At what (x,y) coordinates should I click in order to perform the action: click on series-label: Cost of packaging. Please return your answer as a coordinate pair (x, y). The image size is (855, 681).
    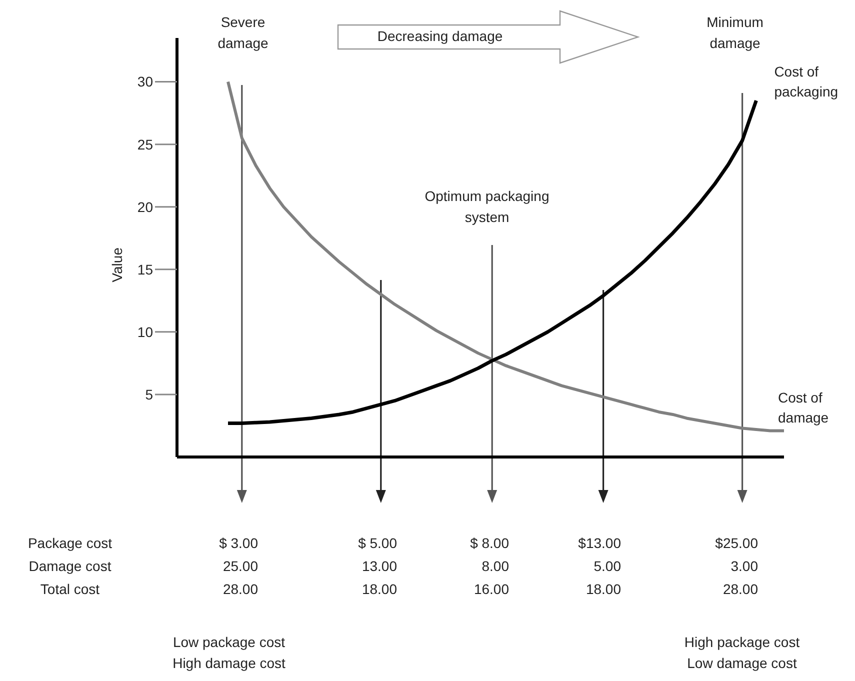
    Looking at the image, I should click on (806, 82).